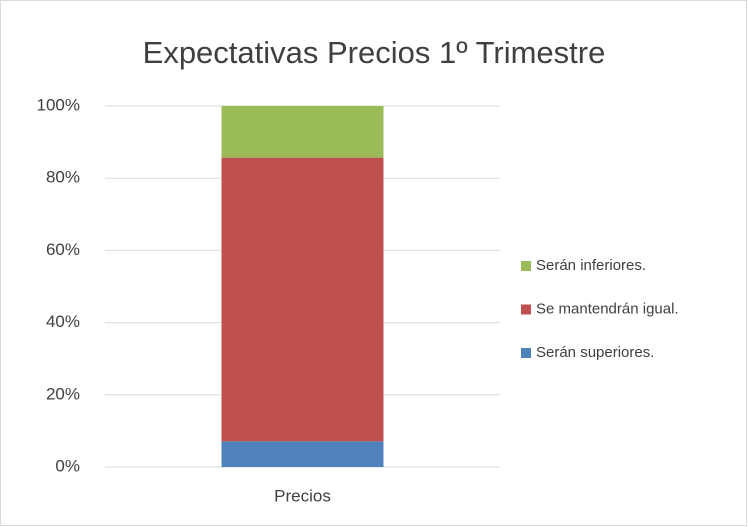 The image size is (748, 527). I want to click on y-tick-label: 60%, so click(63, 249).